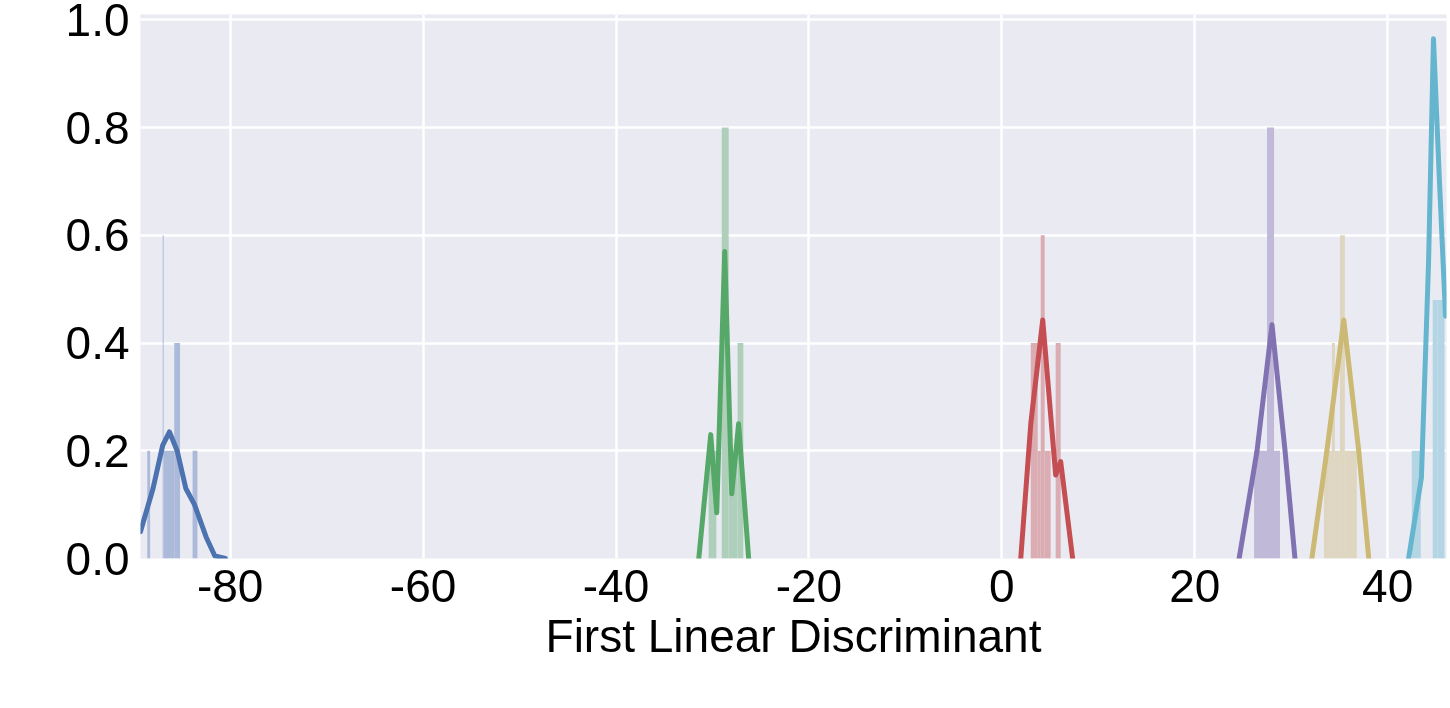 The image size is (1450, 708). What do you see at coordinates (1195, 585) in the screenshot?
I see `x-tick-label: 20` at bounding box center [1195, 585].